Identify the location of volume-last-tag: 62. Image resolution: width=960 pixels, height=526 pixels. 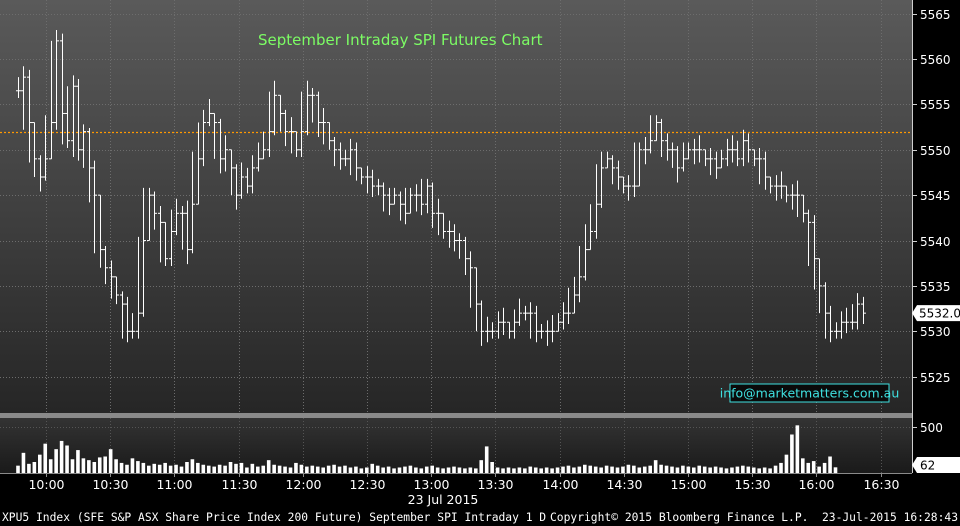
(936, 465).